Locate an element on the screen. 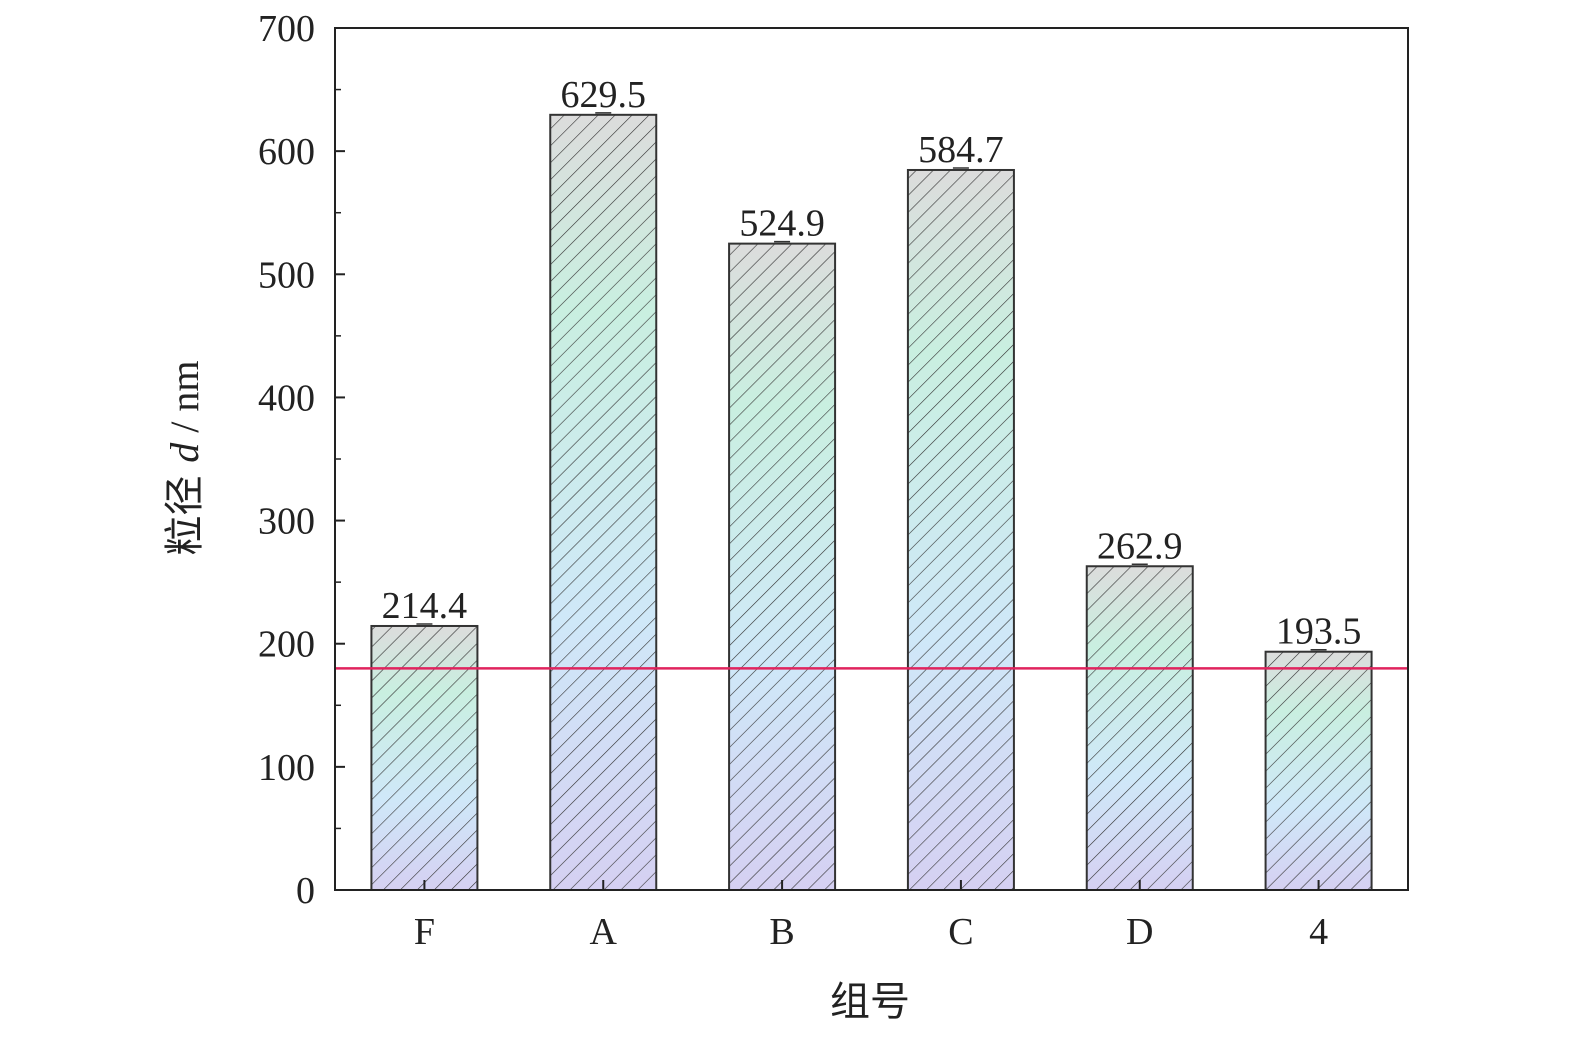 The height and width of the screenshot is (1039, 1575). data-label-B: 524.9 is located at coordinates (782, 224).